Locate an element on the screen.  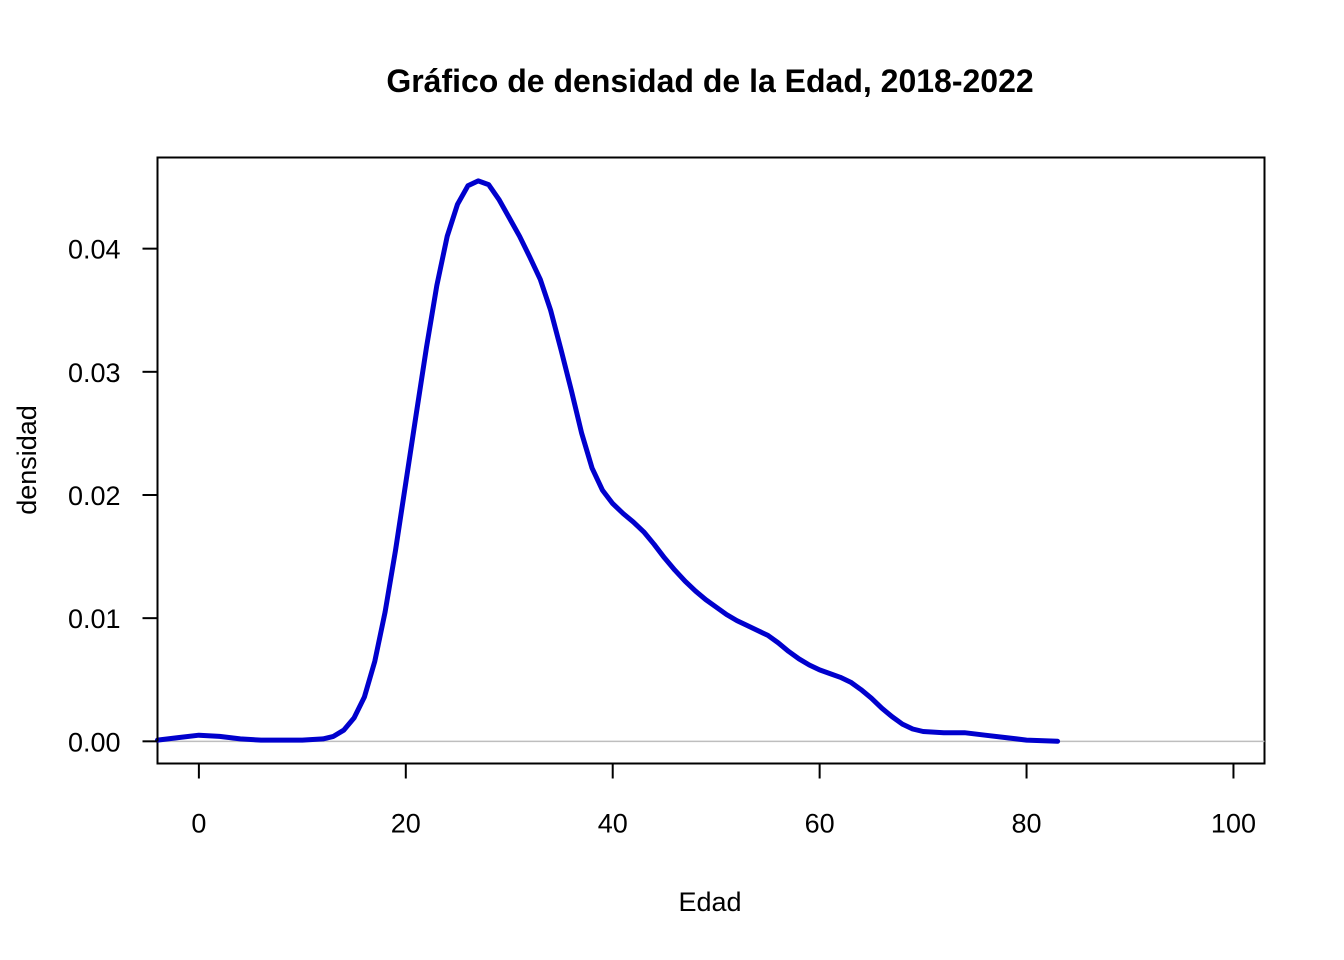
x-axis: 0 20 40 60 80 100 is located at coordinates (723, 800).